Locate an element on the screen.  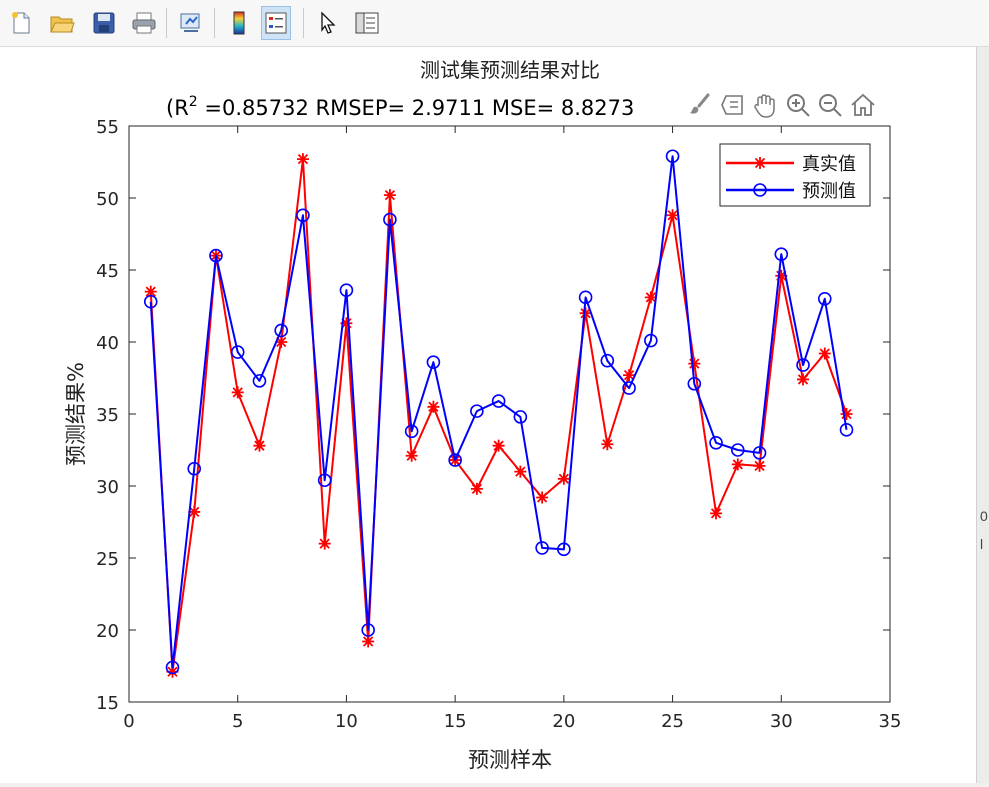
x-axis-label: 预测样本 is located at coordinates (510, 760).